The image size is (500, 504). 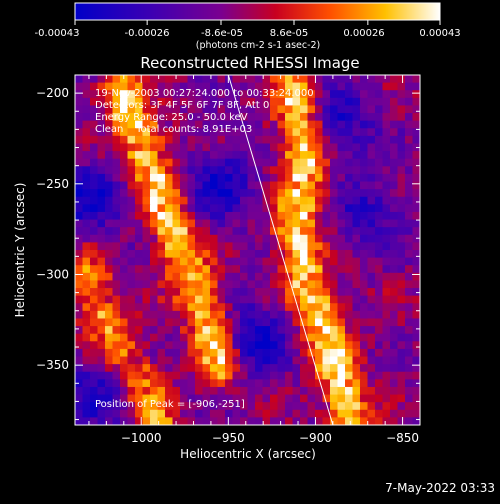 I want to click on colorbar-tick-label: -8.6e-05, so click(x=222, y=33).